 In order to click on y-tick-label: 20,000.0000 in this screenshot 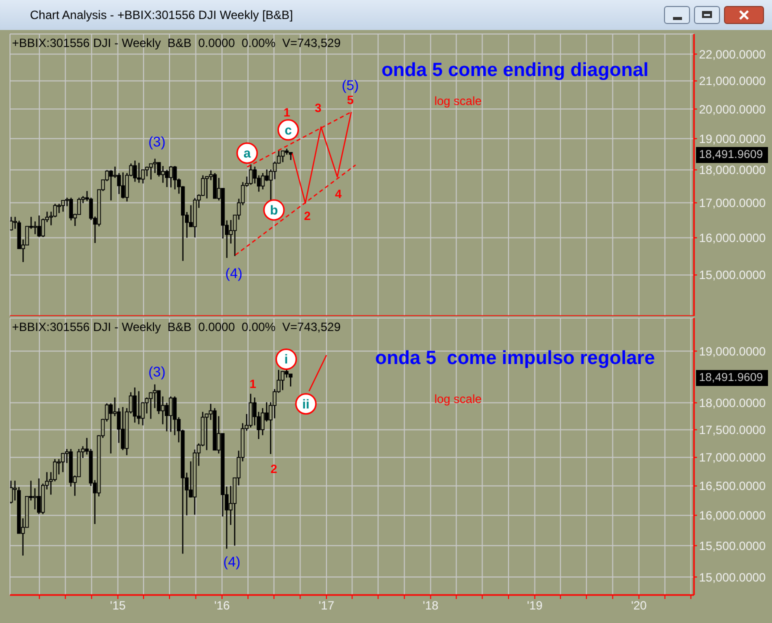, I will do `click(732, 109)`.